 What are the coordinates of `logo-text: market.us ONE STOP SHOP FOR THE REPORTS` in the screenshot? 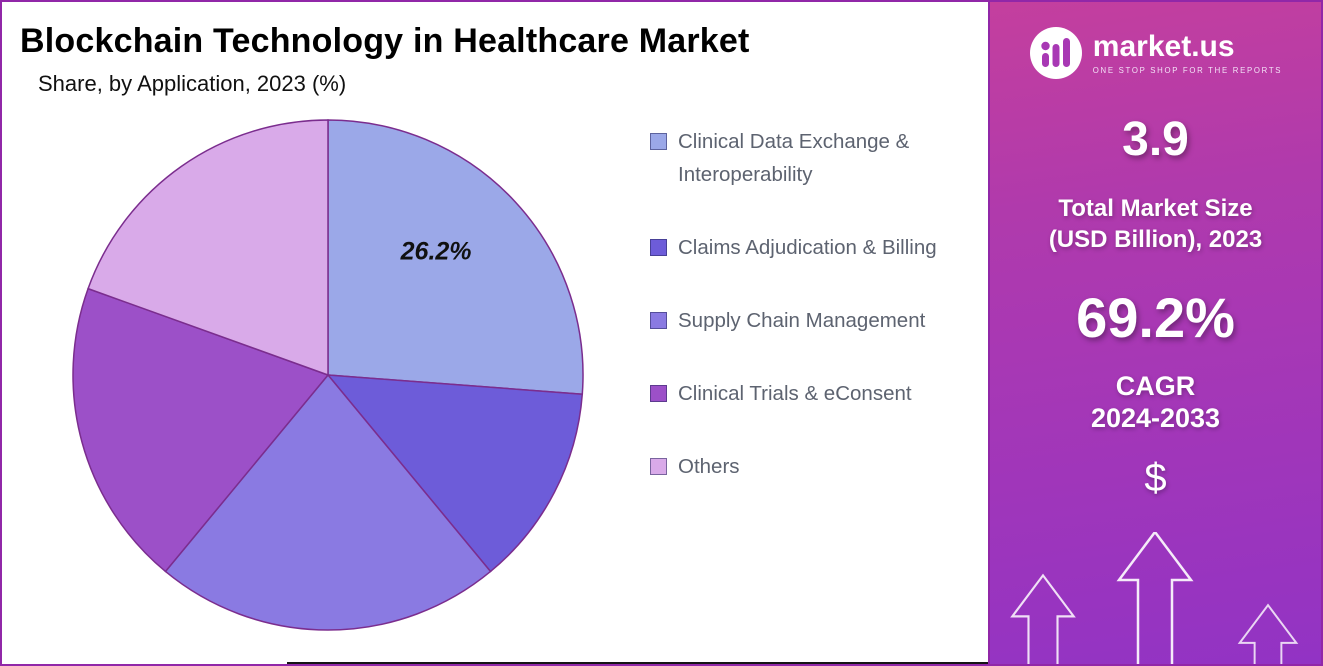 It's located at (1187, 52).